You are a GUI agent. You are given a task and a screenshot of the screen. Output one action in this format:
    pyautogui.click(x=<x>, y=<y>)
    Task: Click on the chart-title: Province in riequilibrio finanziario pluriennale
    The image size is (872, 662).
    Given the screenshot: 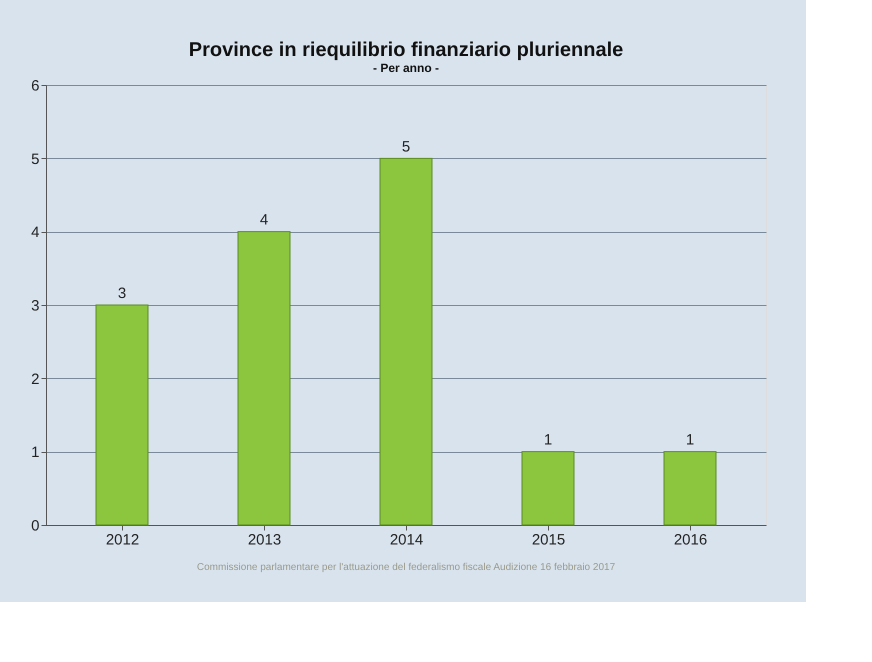 What is the action you would take?
    pyautogui.click(x=406, y=50)
    